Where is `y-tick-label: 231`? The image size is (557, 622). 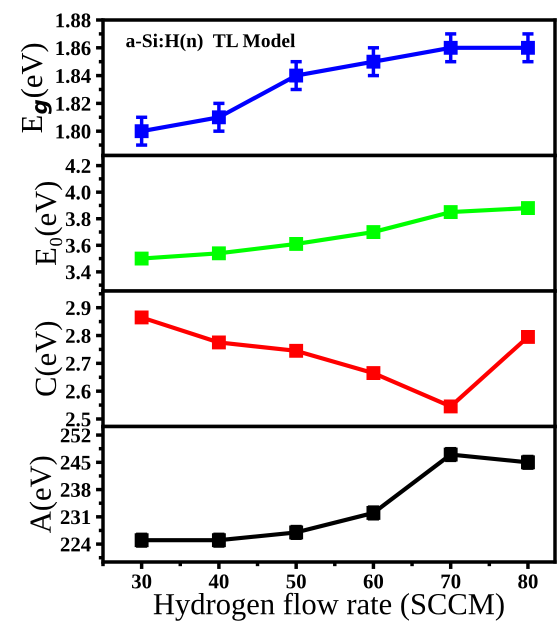 y-tick-label: 231 is located at coordinates (75, 517).